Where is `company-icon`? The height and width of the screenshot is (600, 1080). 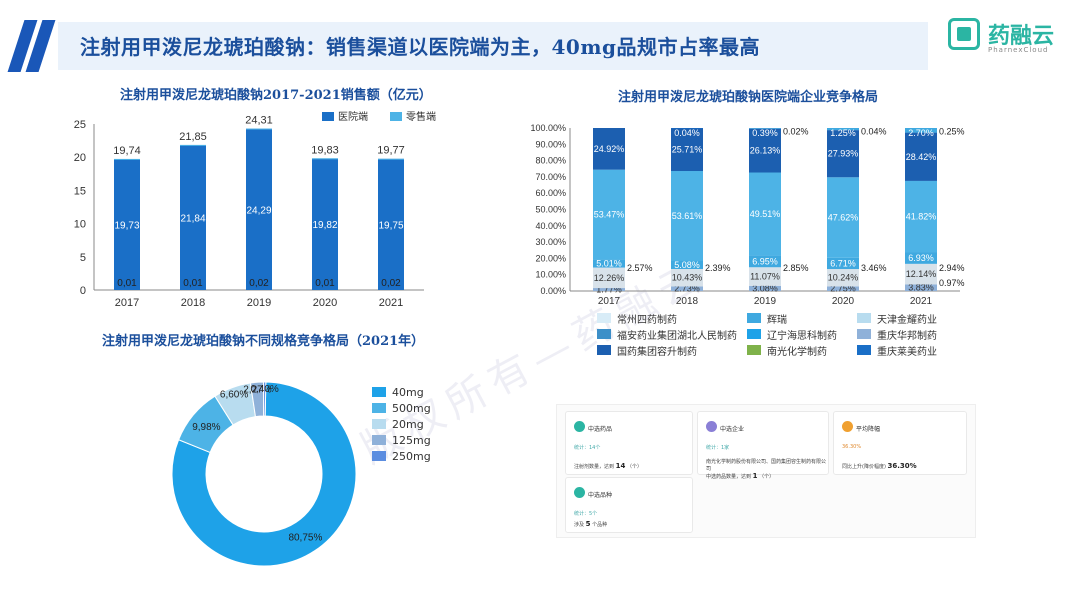 company-icon is located at coordinates (711, 426).